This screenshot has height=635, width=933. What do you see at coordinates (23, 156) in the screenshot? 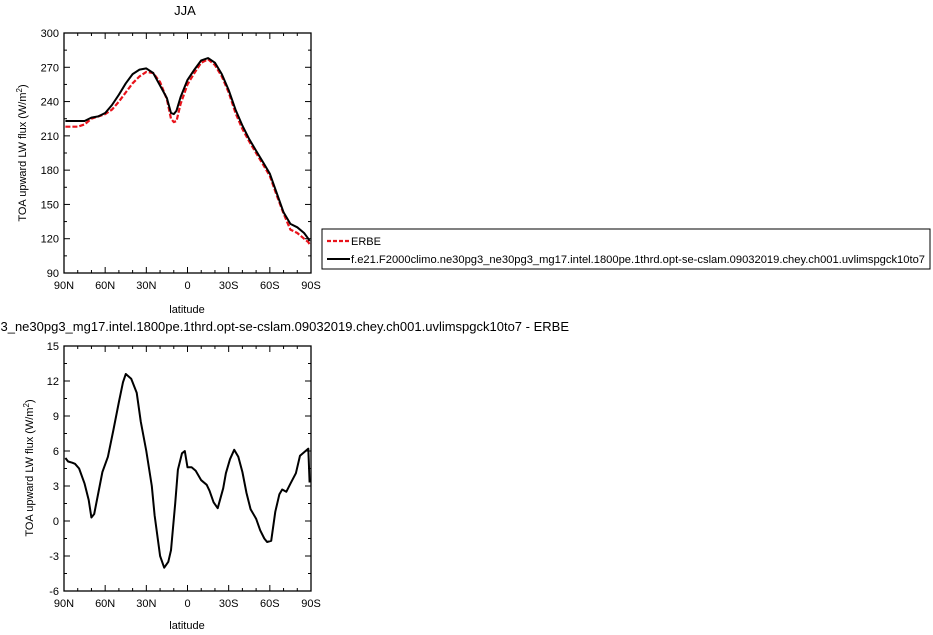
I see `top-chart-ylabel-main: TOA upward LW flux (W/m` at bounding box center [23, 156].